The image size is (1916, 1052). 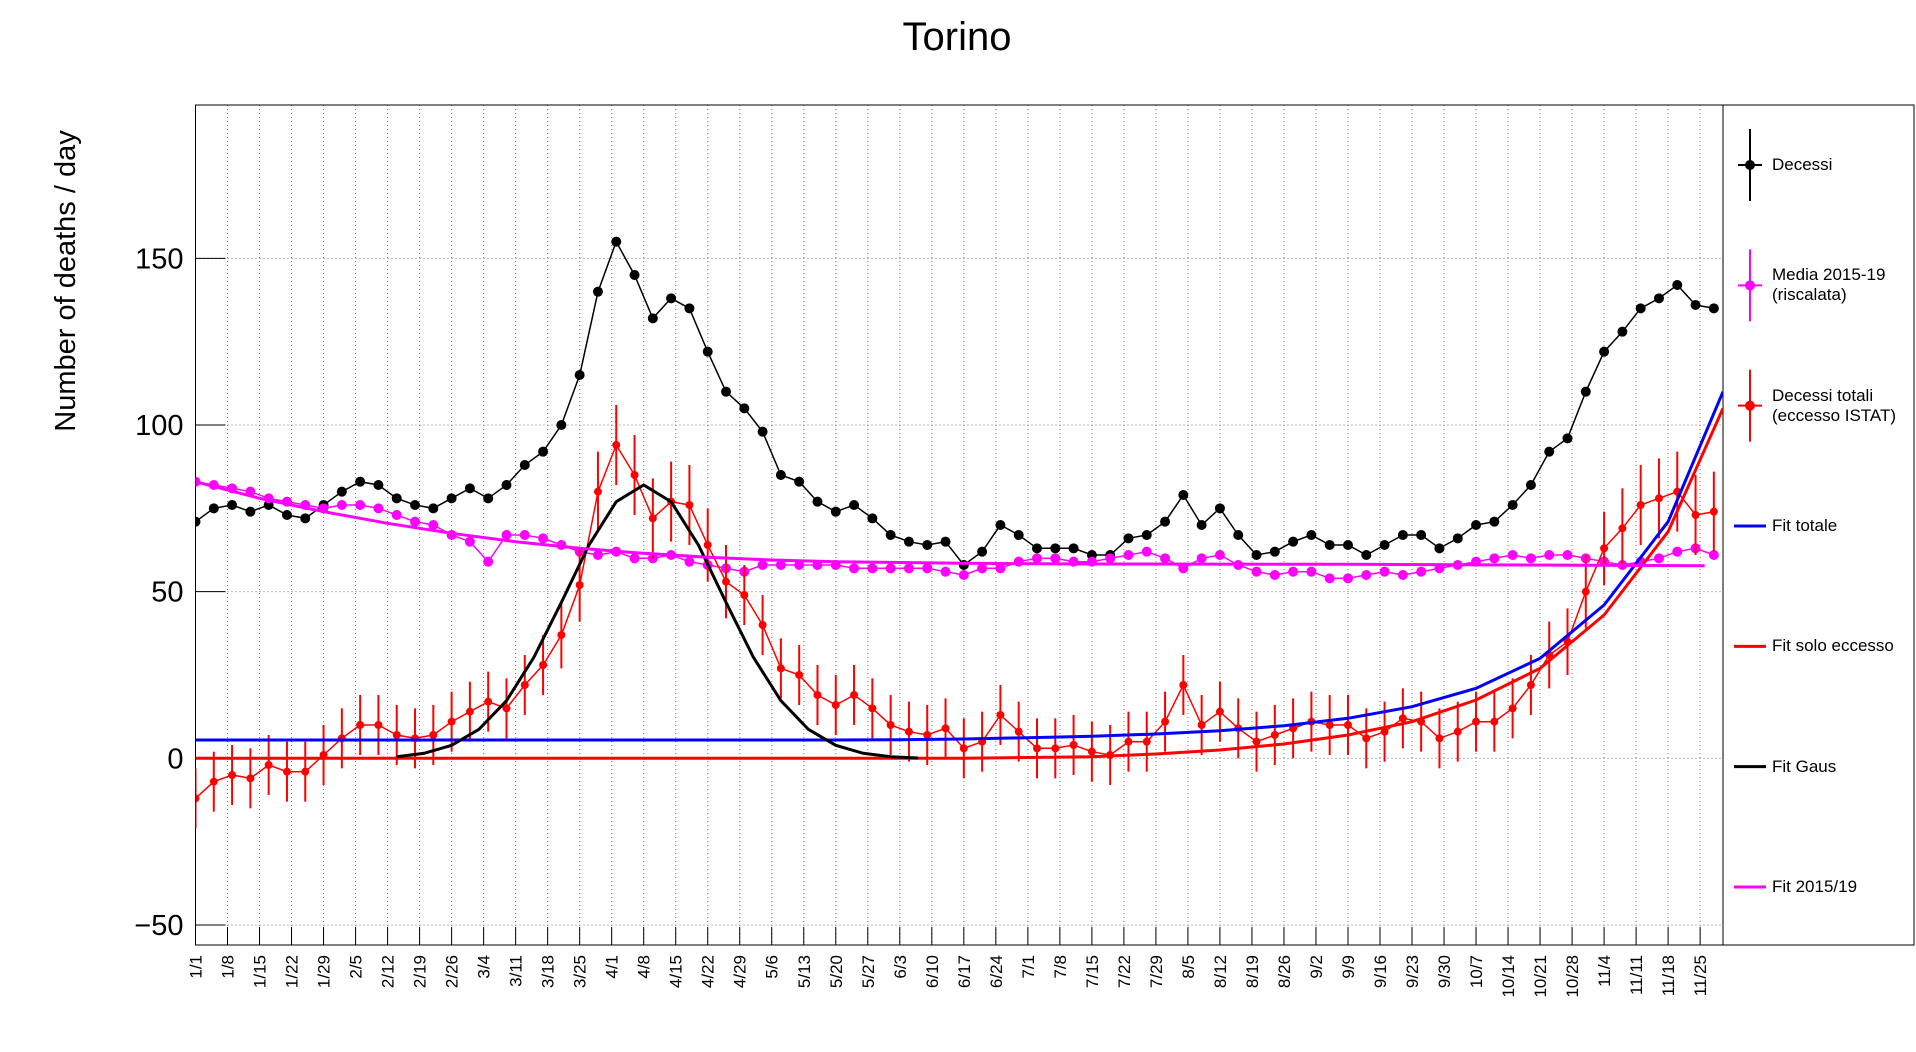 I want to click on y-tick-label: 50, so click(x=167, y=593).